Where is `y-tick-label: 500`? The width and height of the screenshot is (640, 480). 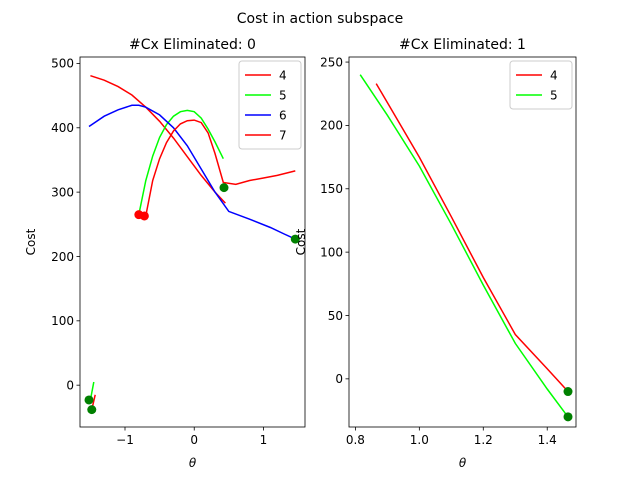
y-tick-label: 500 is located at coordinates (62, 64).